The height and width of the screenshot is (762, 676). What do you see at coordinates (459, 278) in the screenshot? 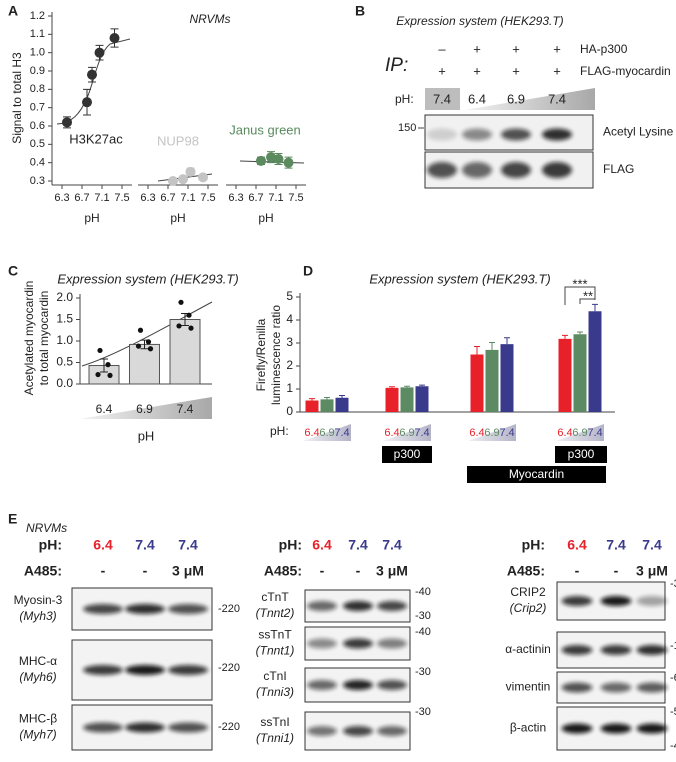
I see `chart-title: Expression system (HEK293.T)` at bounding box center [459, 278].